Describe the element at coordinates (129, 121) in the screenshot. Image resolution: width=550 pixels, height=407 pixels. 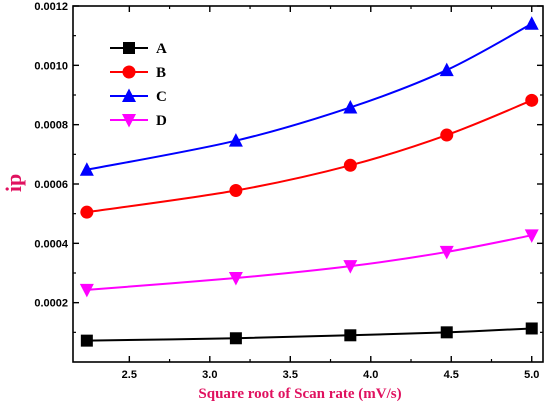
I see `legend-marker-d` at that location.